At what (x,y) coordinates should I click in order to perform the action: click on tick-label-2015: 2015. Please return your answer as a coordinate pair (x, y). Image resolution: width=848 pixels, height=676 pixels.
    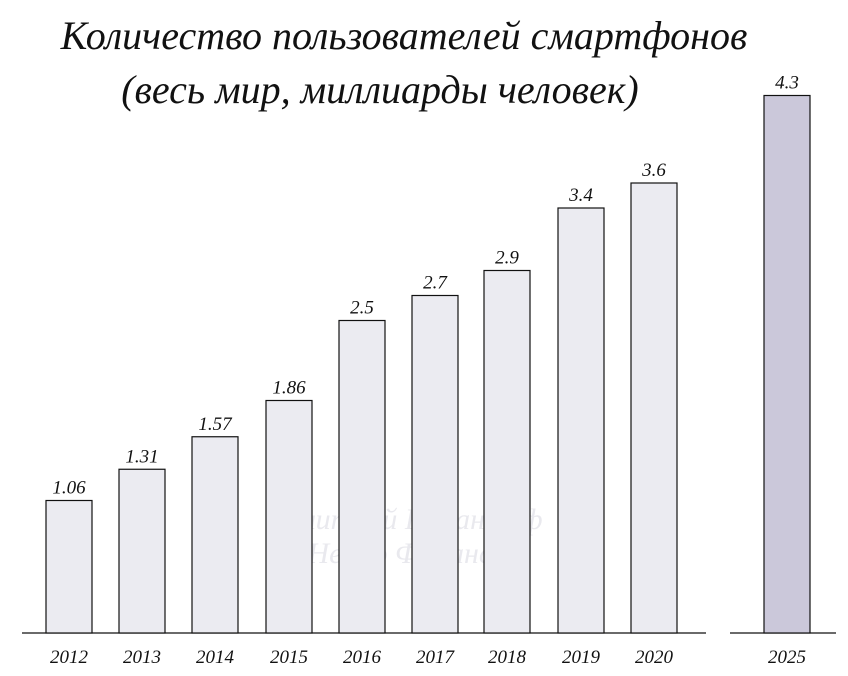
    Looking at the image, I should click on (289, 657).